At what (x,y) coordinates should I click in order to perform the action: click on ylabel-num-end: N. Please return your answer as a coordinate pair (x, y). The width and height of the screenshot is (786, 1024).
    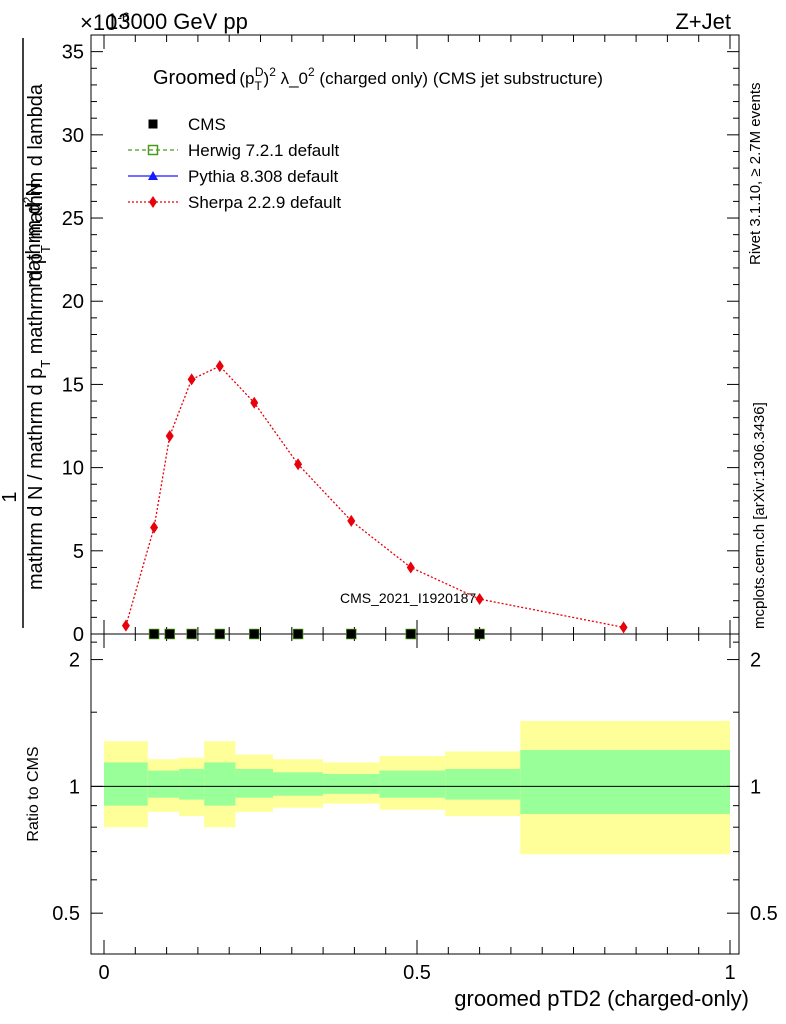
    Looking at the image, I should click on (34, 189).